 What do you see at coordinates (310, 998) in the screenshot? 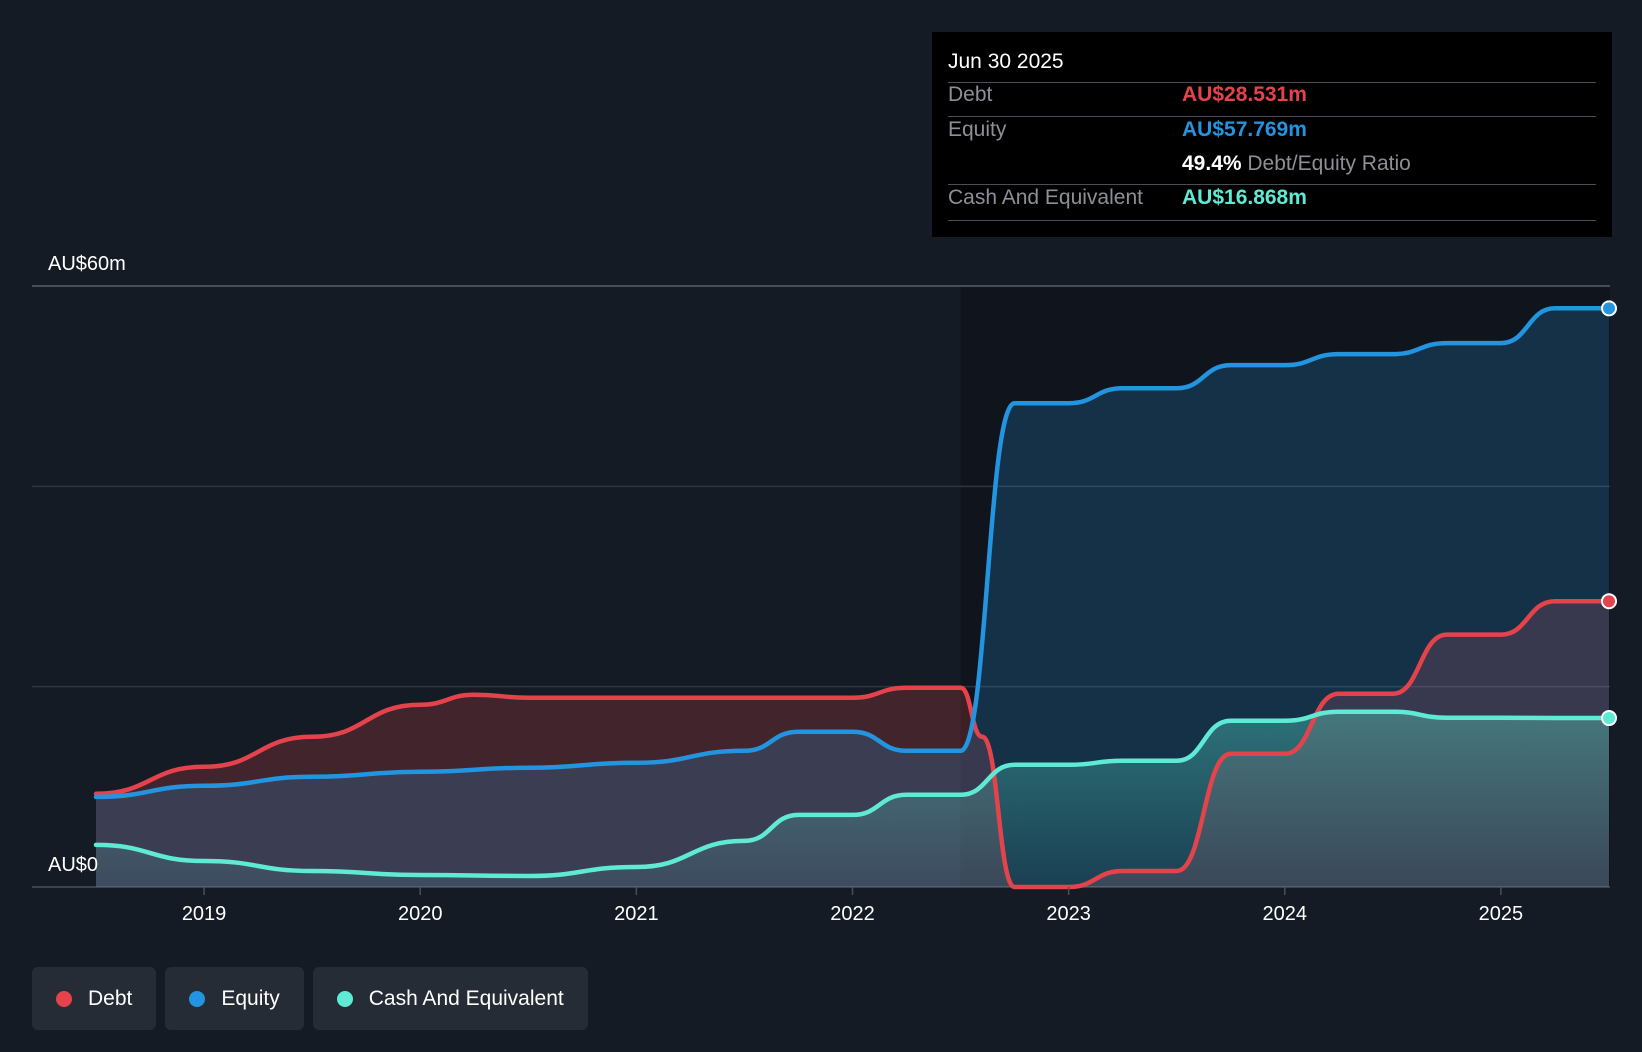
I see `legend: Debt Equity Cash And Equivalent` at bounding box center [310, 998].